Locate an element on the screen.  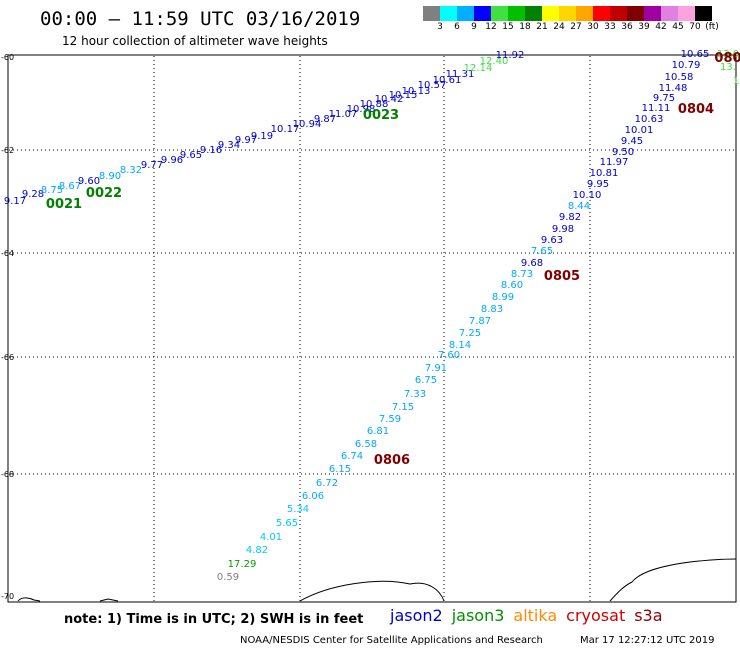
wave-height-label: 9.34 is located at coordinates (229, 145).